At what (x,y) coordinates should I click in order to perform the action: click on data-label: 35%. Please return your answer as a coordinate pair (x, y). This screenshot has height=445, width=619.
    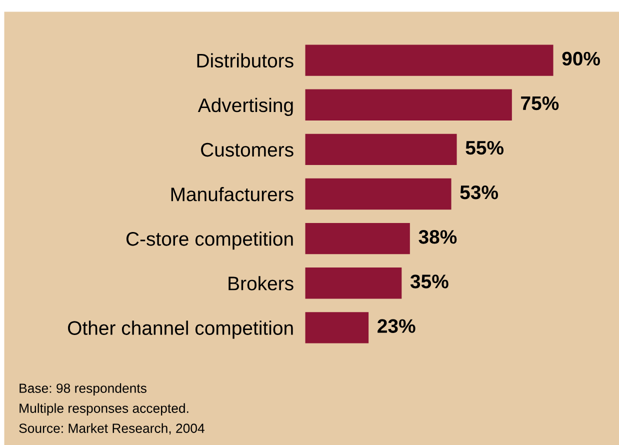
    Looking at the image, I should click on (429, 281).